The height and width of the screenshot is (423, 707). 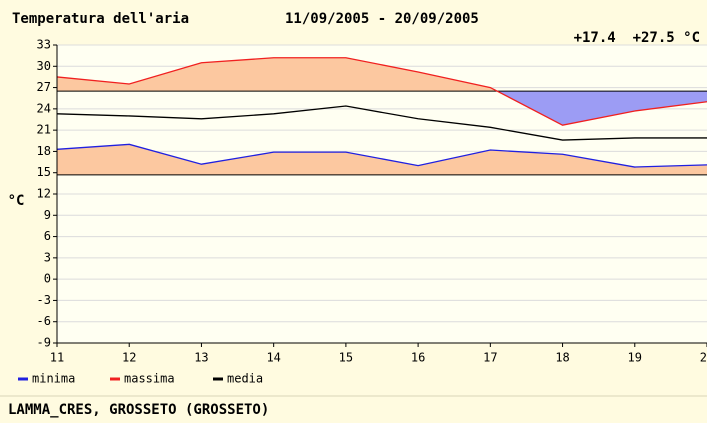 I want to click on y-tick-label: 6, so click(x=47, y=236).